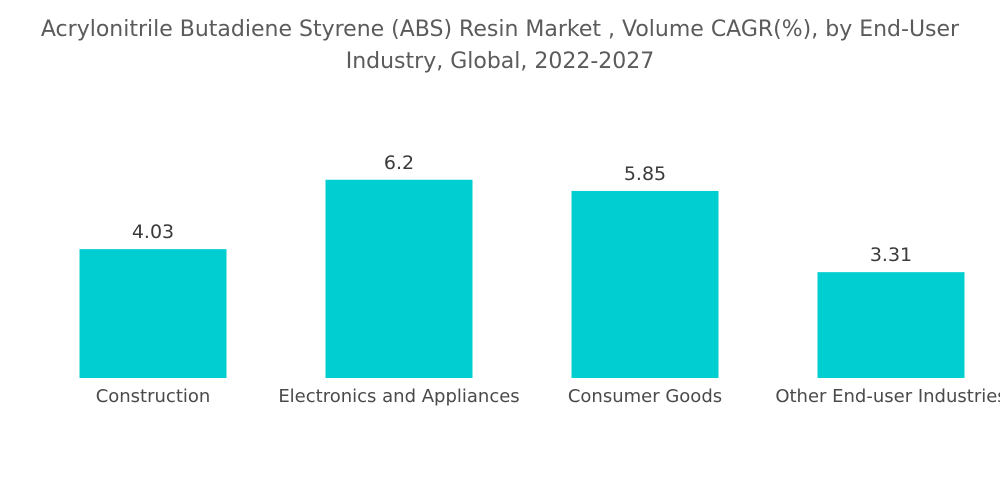 The image size is (1000, 504). What do you see at coordinates (398, 396) in the screenshot?
I see `category-label-1: Electronics and Appliances` at bounding box center [398, 396].